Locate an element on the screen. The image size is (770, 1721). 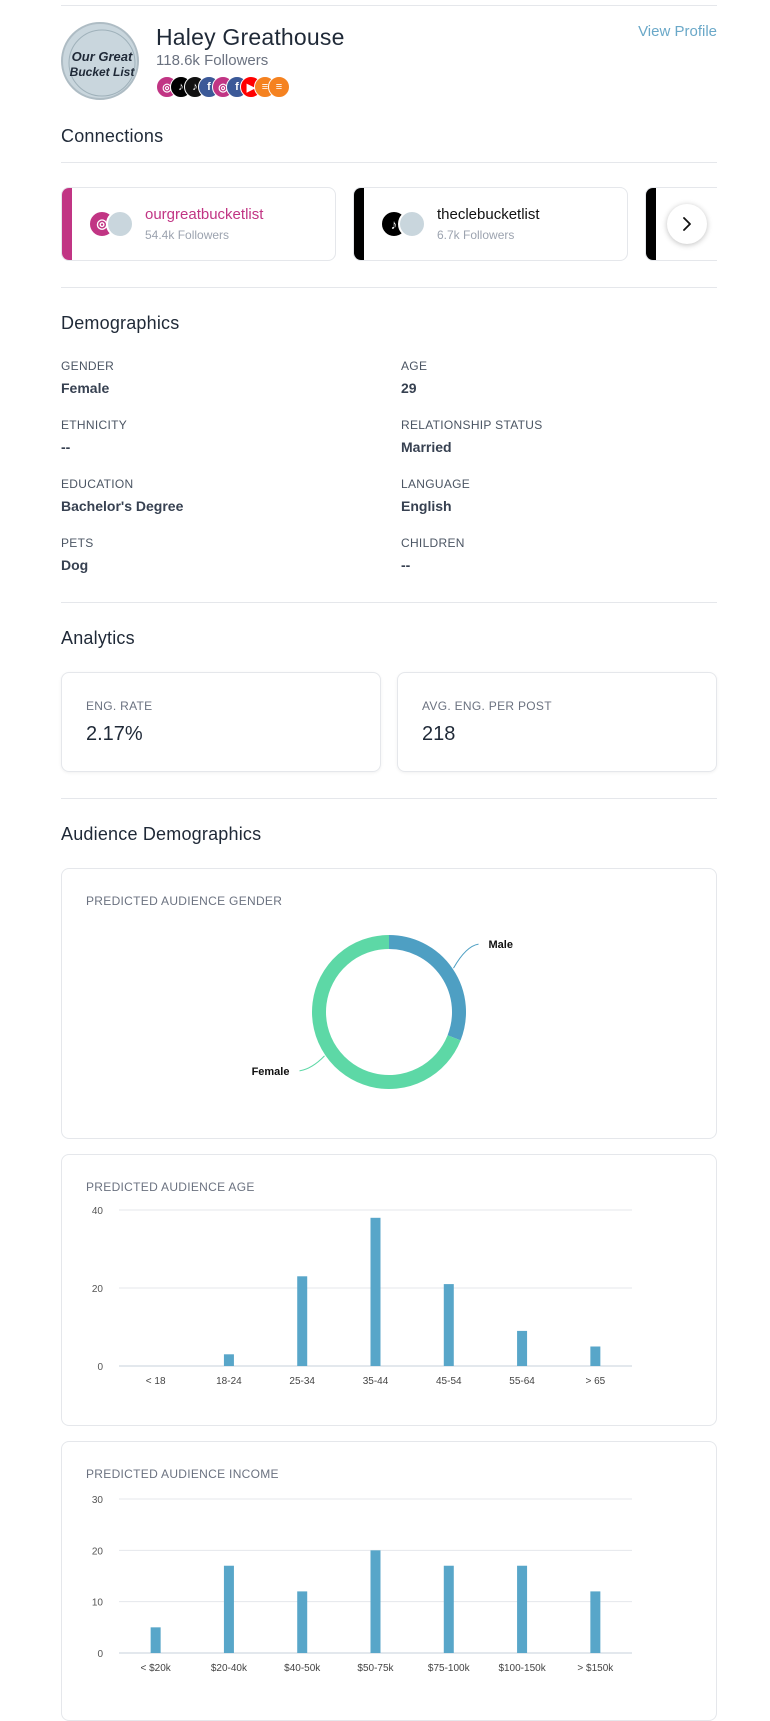
profile-followers: 118.6k Followers is located at coordinates (212, 60).